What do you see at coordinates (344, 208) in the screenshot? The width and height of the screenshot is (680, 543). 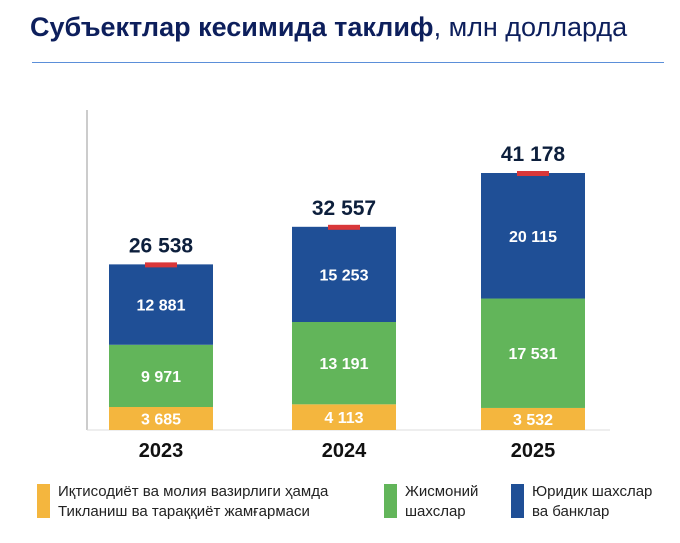 I see `total-label: 32 557` at bounding box center [344, 208].